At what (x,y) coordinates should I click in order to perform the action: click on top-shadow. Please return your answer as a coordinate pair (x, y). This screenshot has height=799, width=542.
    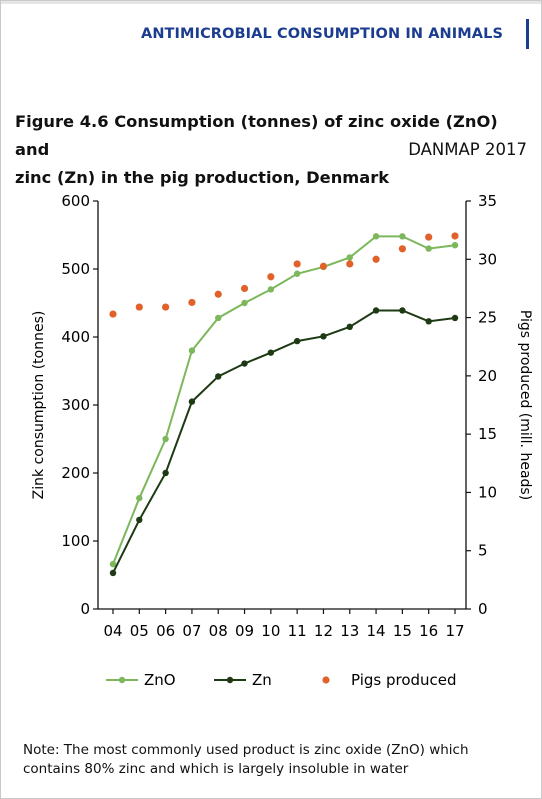
    Looking at the image, I should click on (271, 2).